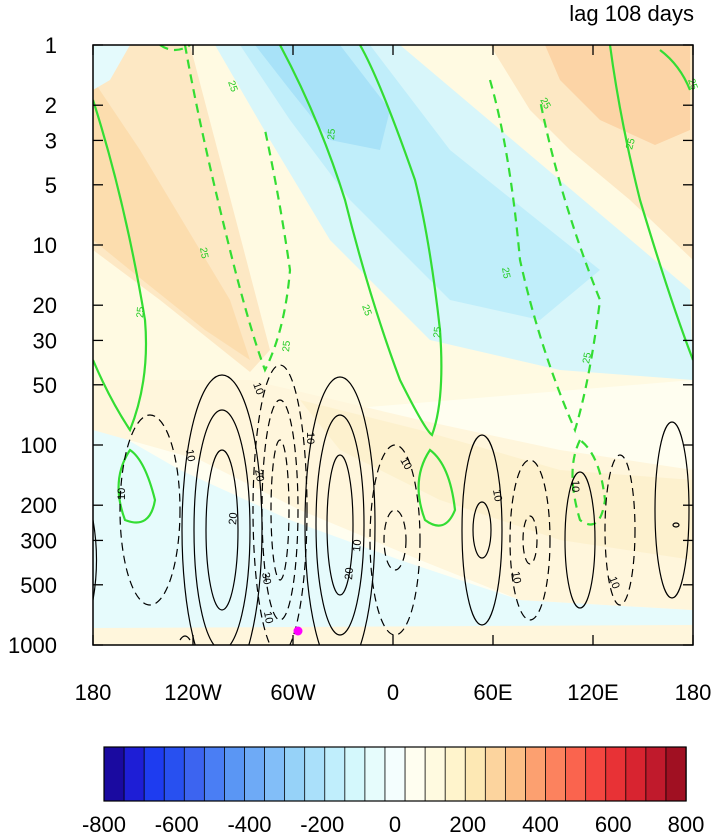  What do you see at coordinates (393, 692) in the screenshot?
I see `x-tick-label: 0` at bounding box center [393, 692].